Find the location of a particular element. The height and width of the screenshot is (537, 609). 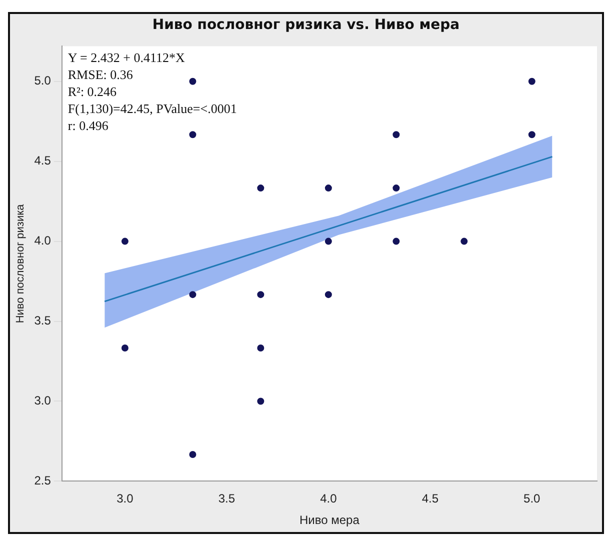

annotation: Y = 2.432 + 0.4112*X is located at coordinates (127, 58).